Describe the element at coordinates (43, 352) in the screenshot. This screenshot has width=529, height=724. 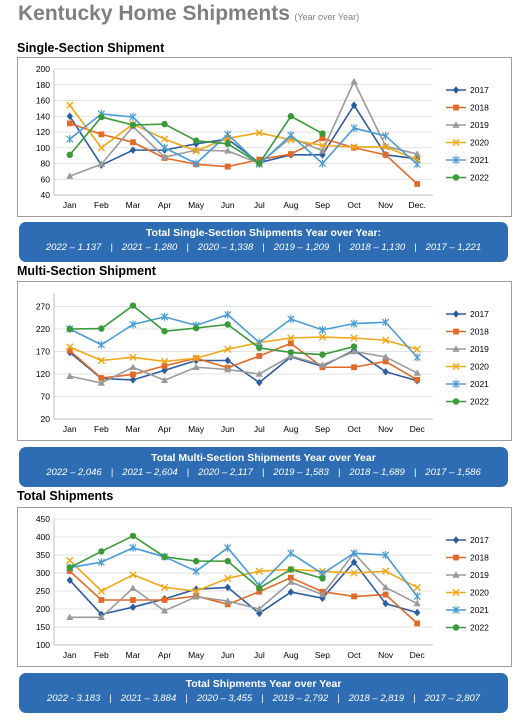
I see `y-tick-label: 170` at that location.